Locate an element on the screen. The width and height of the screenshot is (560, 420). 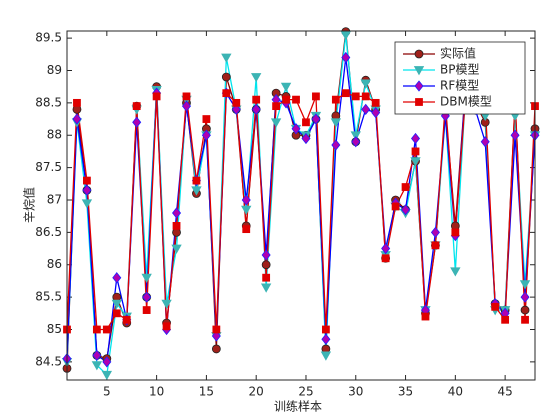
y-tick-label: 89.5 is located at coordinates (48, 38).